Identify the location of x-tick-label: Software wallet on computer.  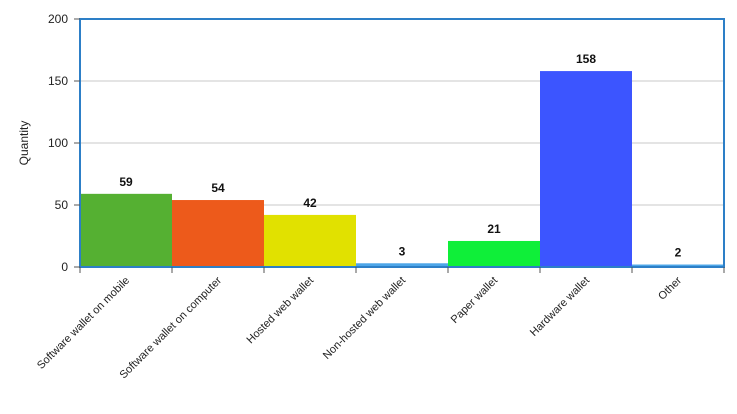
(170, 327).